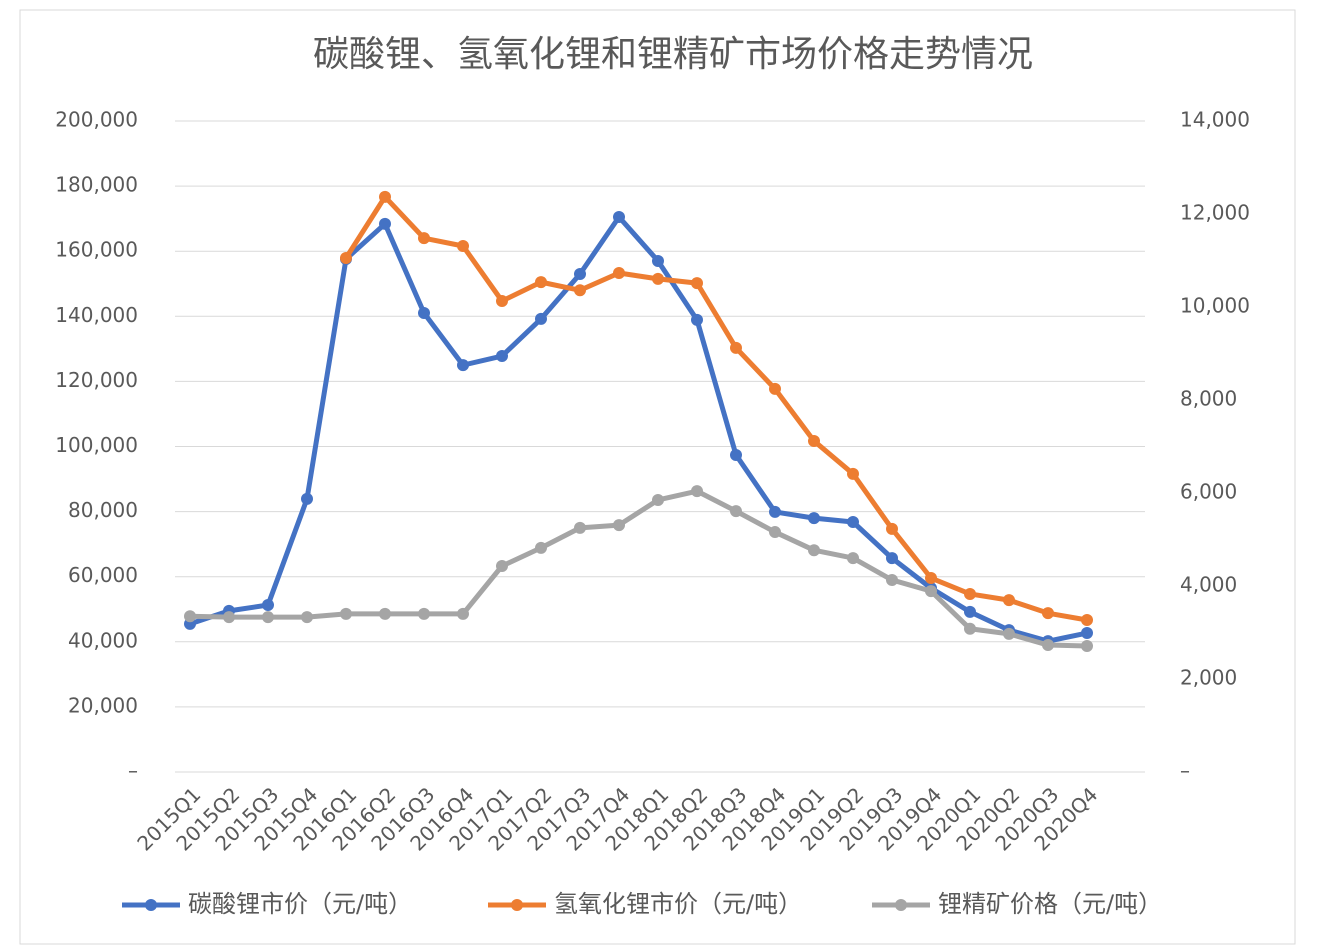 Image resolution: width=1318 pixels, height=952 pixels. Describe the element at coordinates (673, 54) in the screenshot. I see `chart-title: 碳酸锂、氢氧化锂和锂精矿市场价格走势情况` at that location.